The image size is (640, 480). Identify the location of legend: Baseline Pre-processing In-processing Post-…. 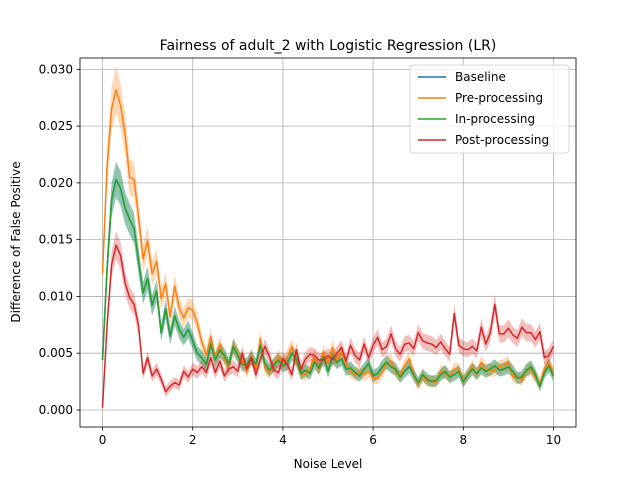
(489, 109).